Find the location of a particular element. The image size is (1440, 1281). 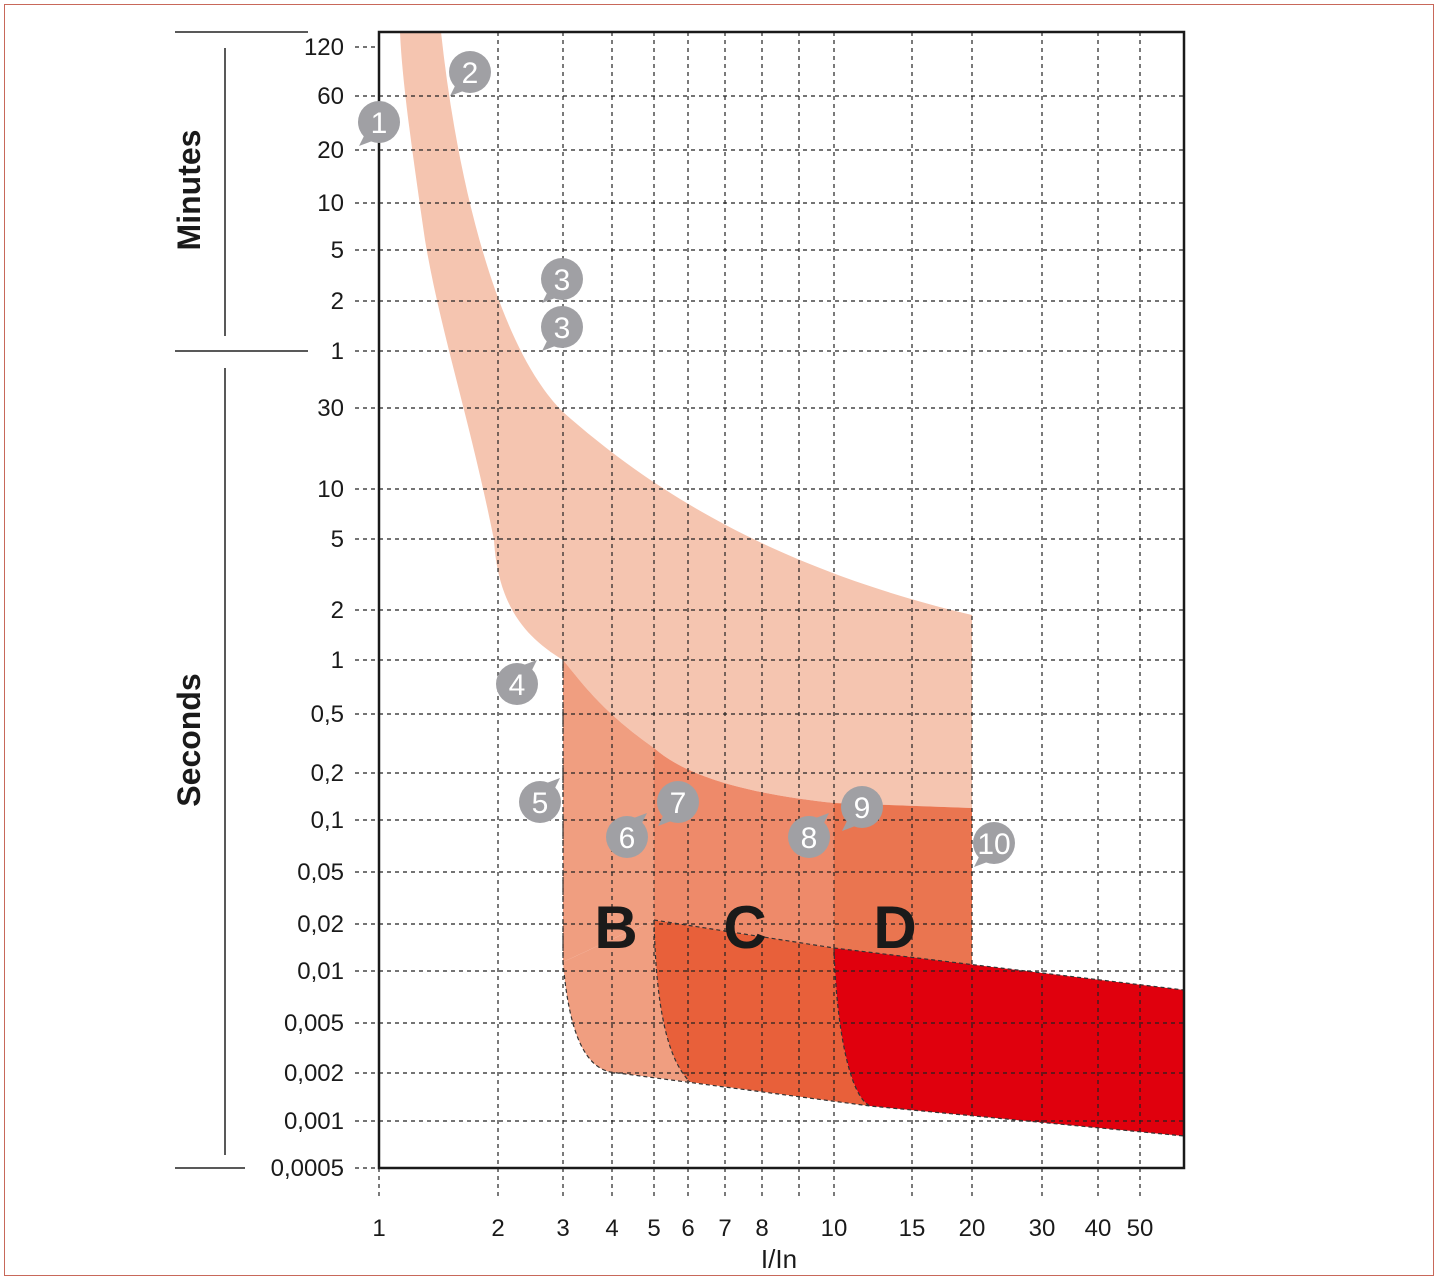

seconds-label: Seconds is located at coordinates (189, 739).